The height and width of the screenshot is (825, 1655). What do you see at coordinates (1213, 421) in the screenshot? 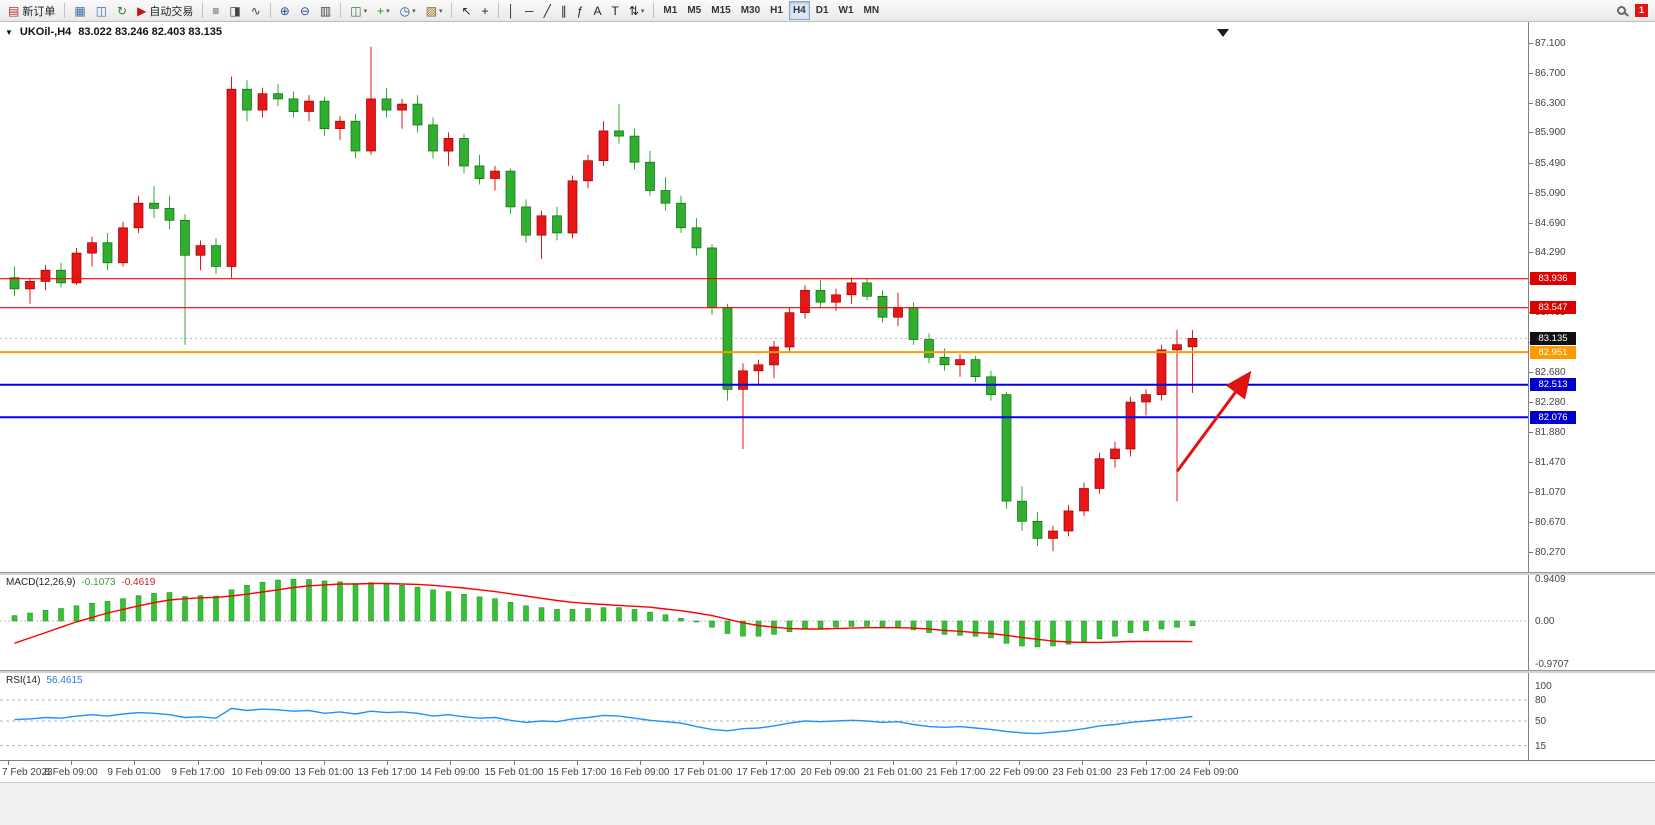
I see `arrow-annotation` at bounding box center [1213, 421].